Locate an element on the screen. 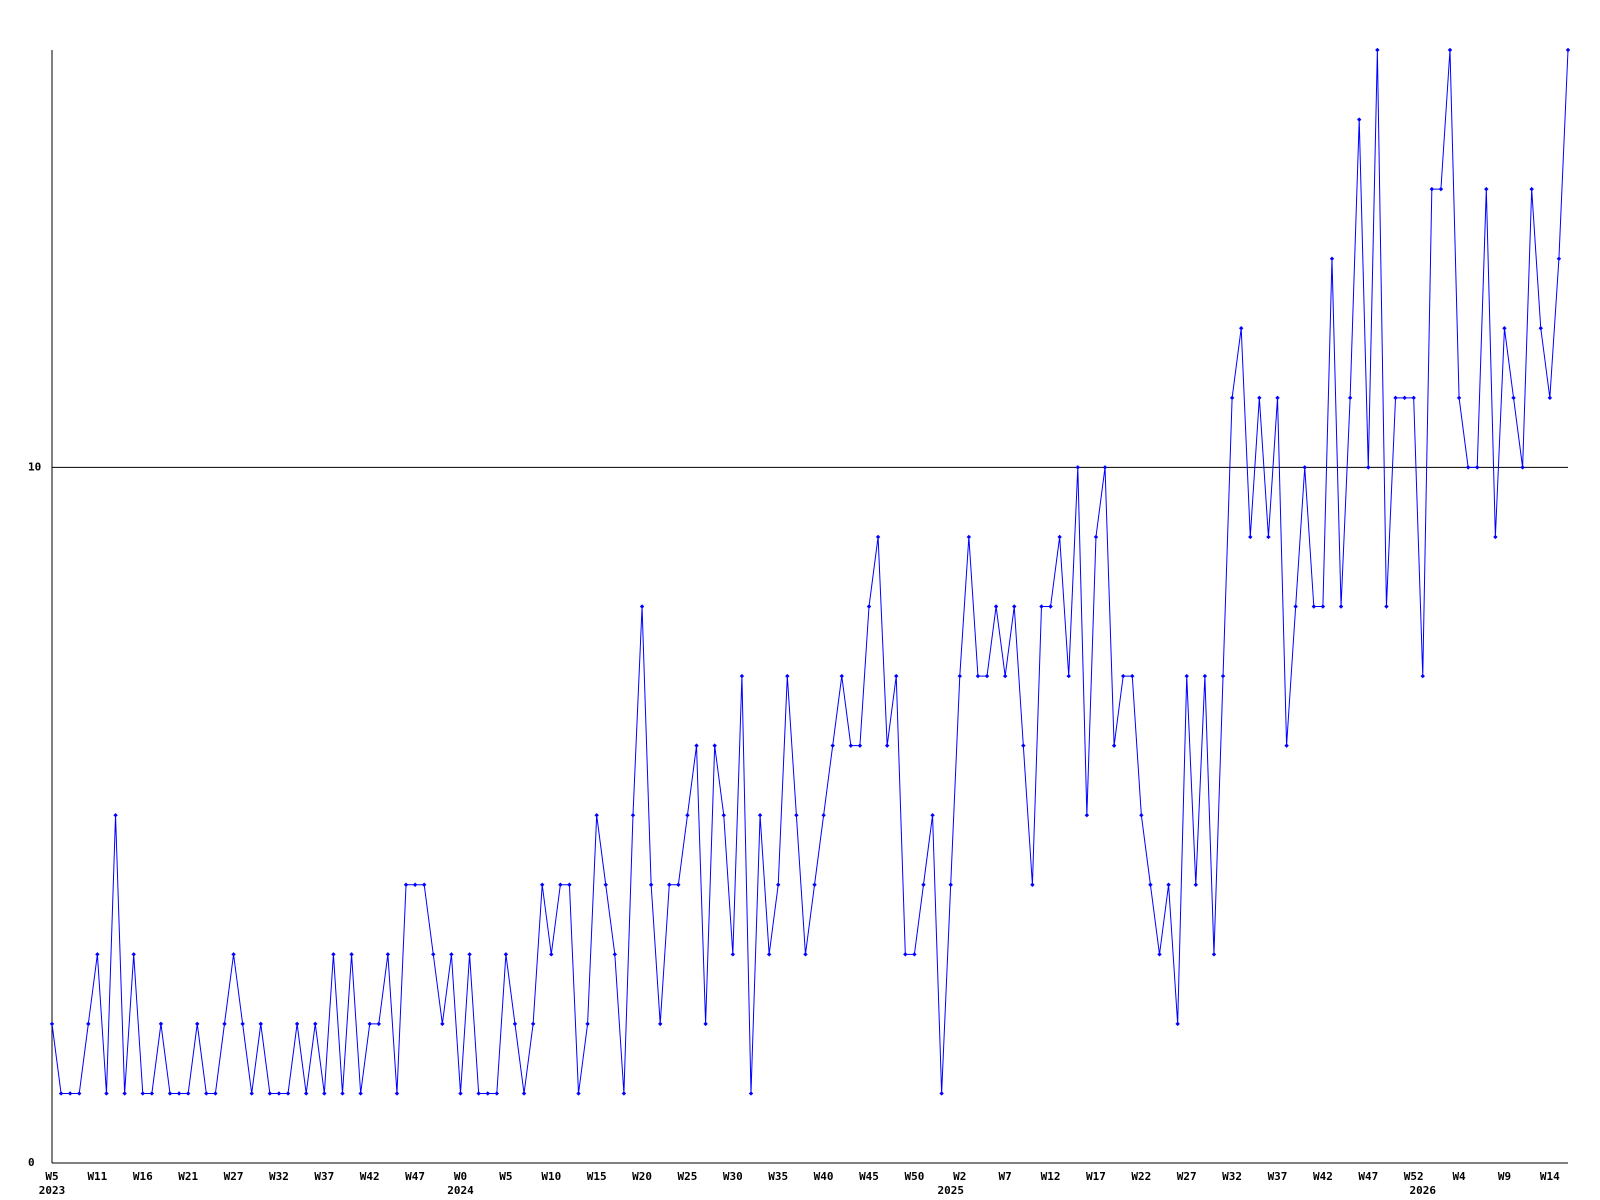 This screenshot has width=1600, height=1200. x-tick-label: W25 is located at coordinates (688, 1176).